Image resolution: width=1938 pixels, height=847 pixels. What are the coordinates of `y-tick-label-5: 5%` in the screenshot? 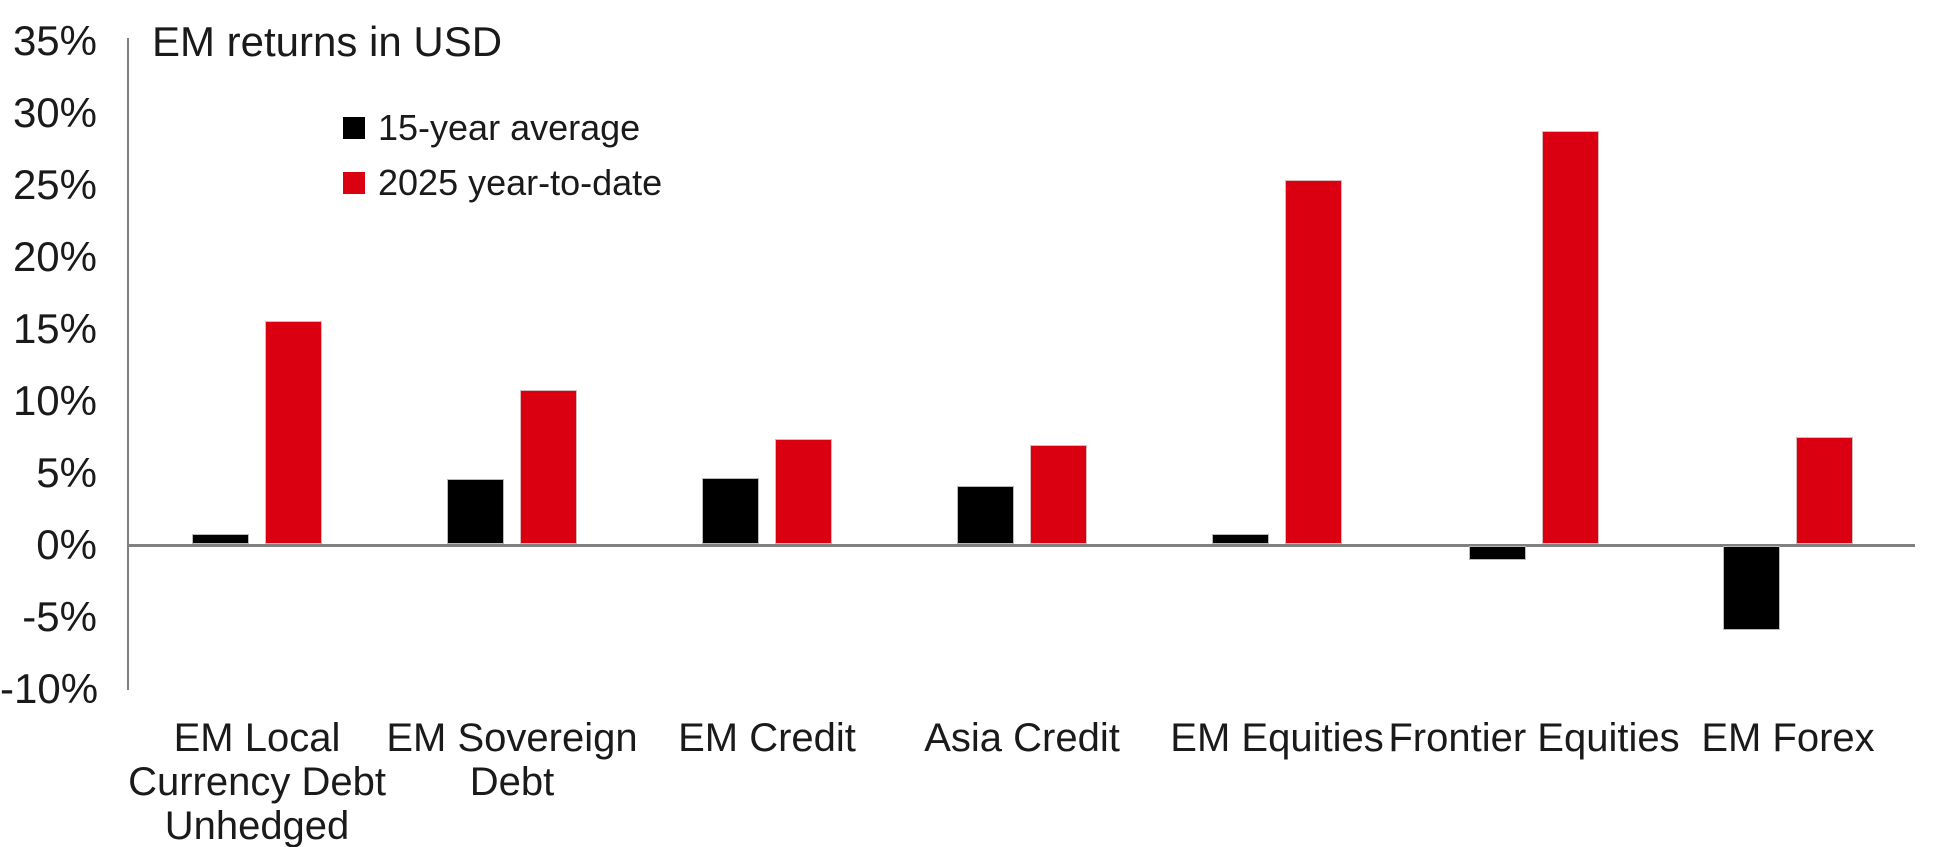 It's located at (66, 472).